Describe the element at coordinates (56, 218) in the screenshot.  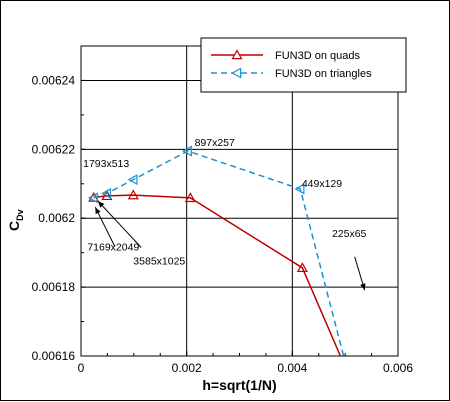
I see `y-tick-label: 0.0062` at that location.